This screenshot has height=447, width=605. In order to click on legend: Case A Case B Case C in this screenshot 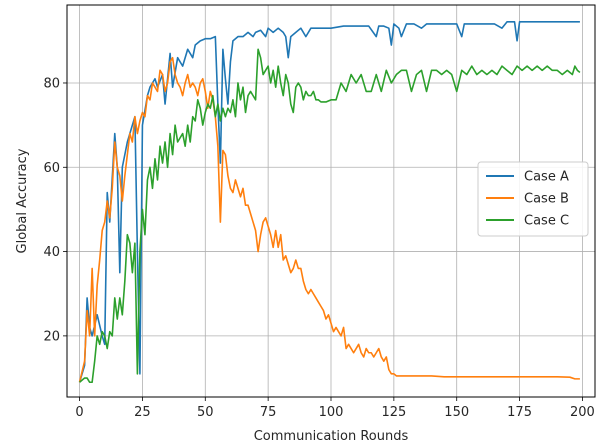, I will do `click(533, 199)`.